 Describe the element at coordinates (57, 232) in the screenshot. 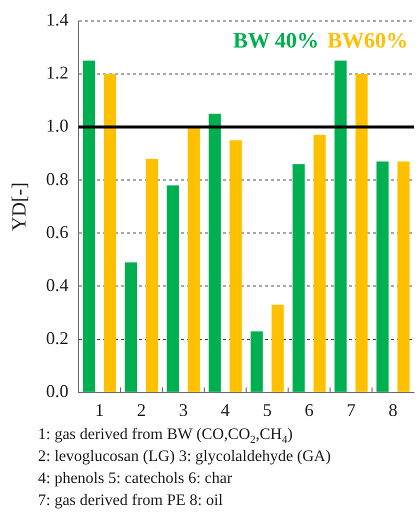

I see `y-tick-label: 0.6` at that location.